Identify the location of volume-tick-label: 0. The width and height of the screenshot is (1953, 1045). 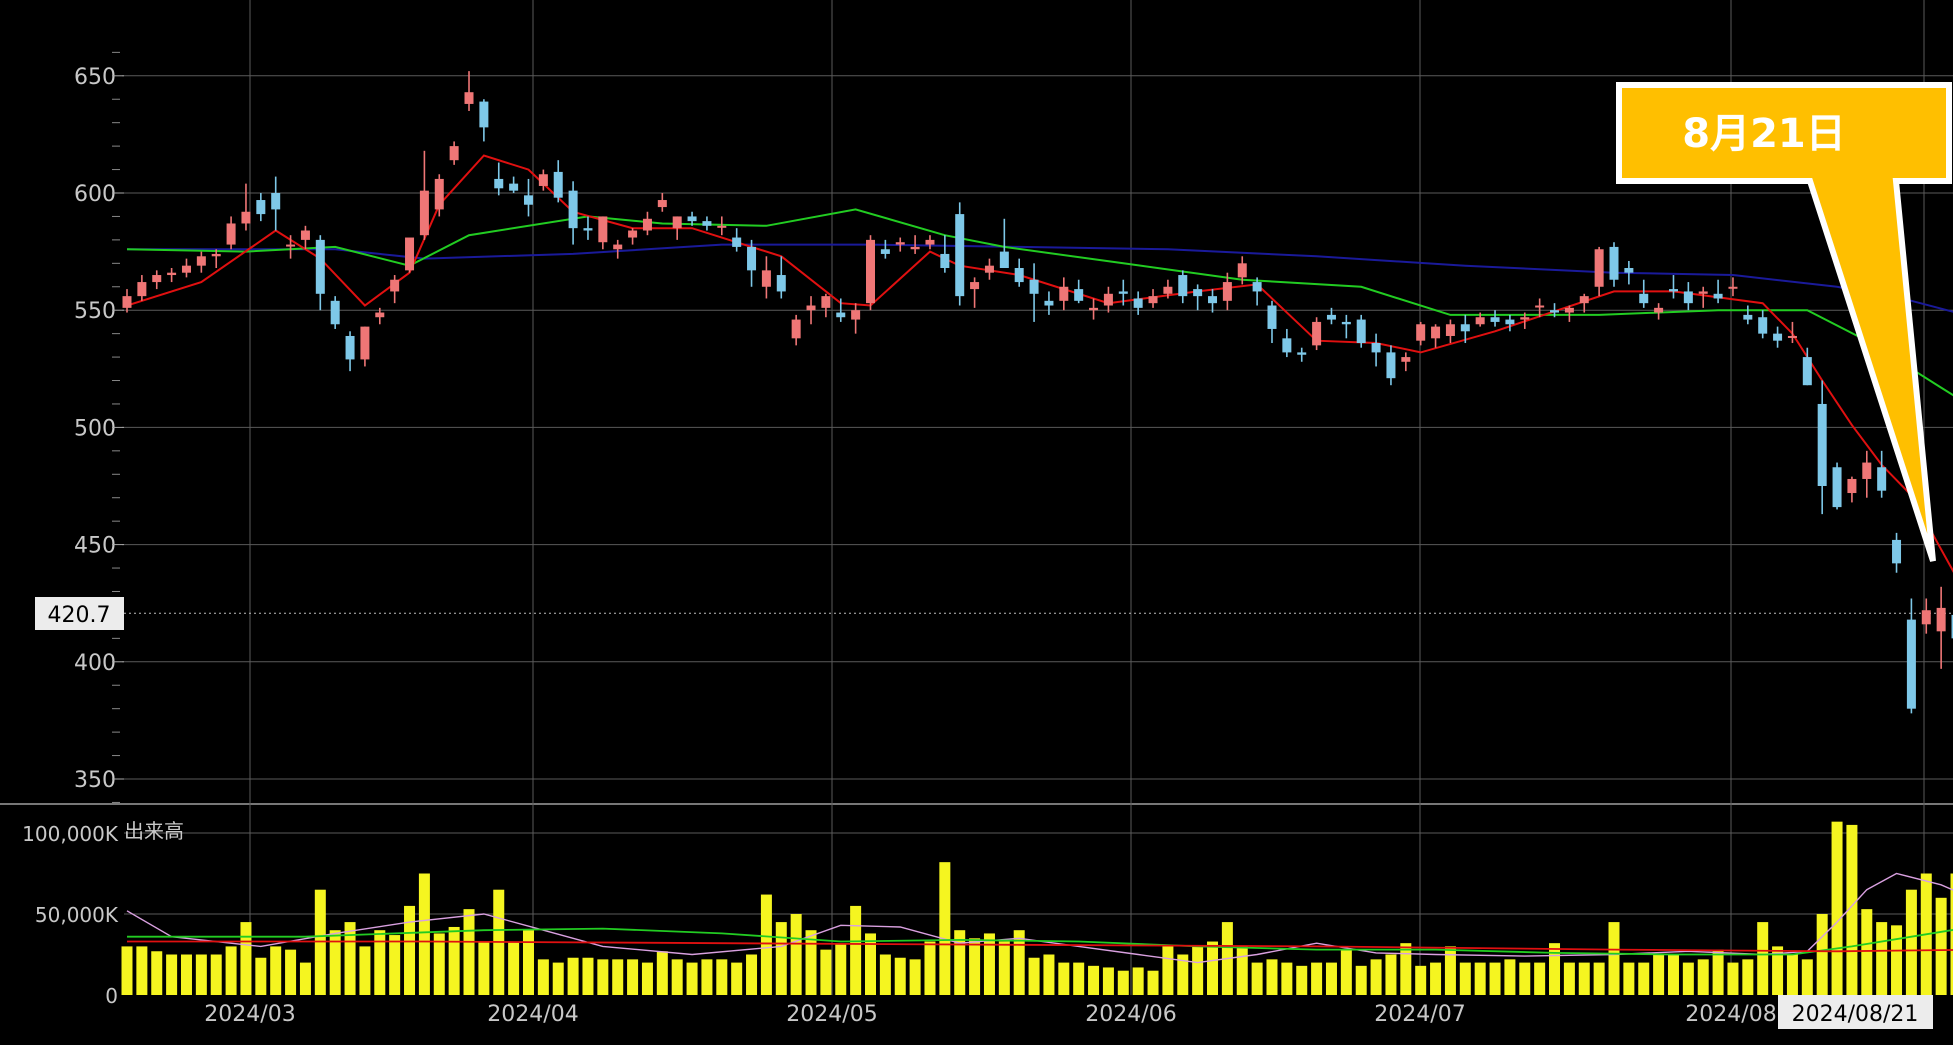
(111, 996).